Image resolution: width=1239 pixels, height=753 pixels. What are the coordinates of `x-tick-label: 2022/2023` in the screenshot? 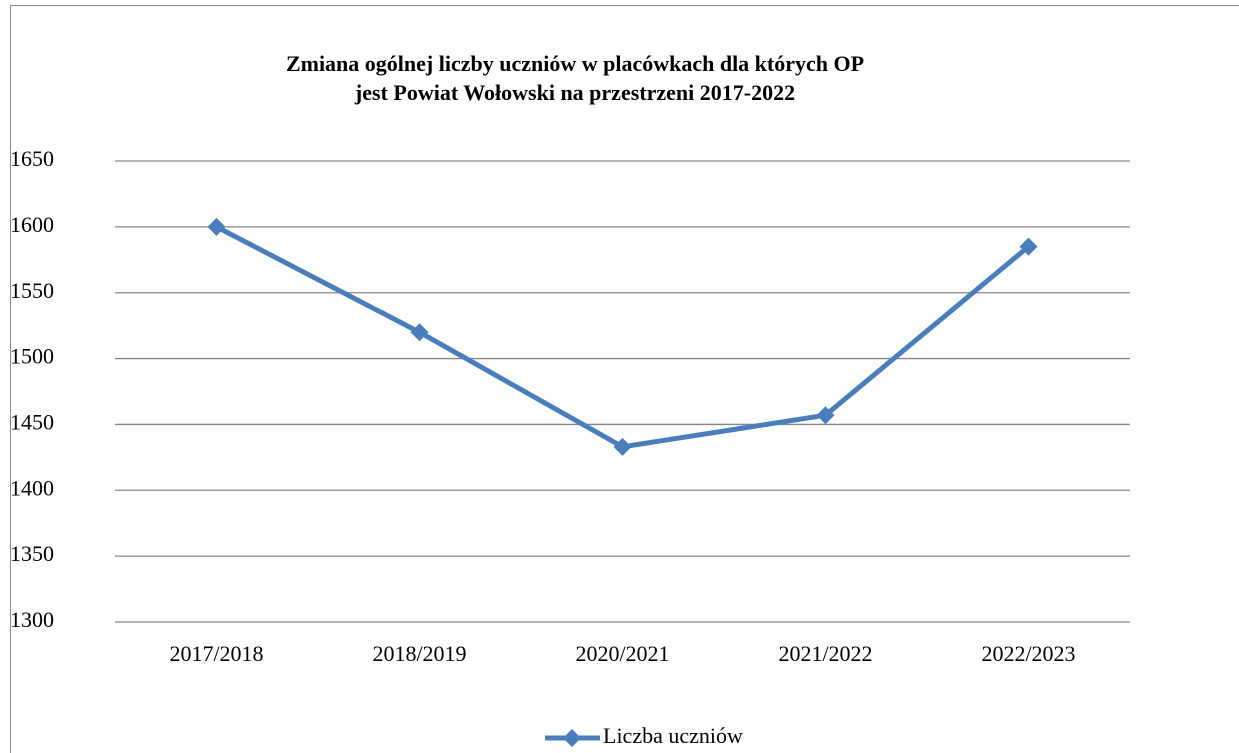 It's located at (1028, 653).